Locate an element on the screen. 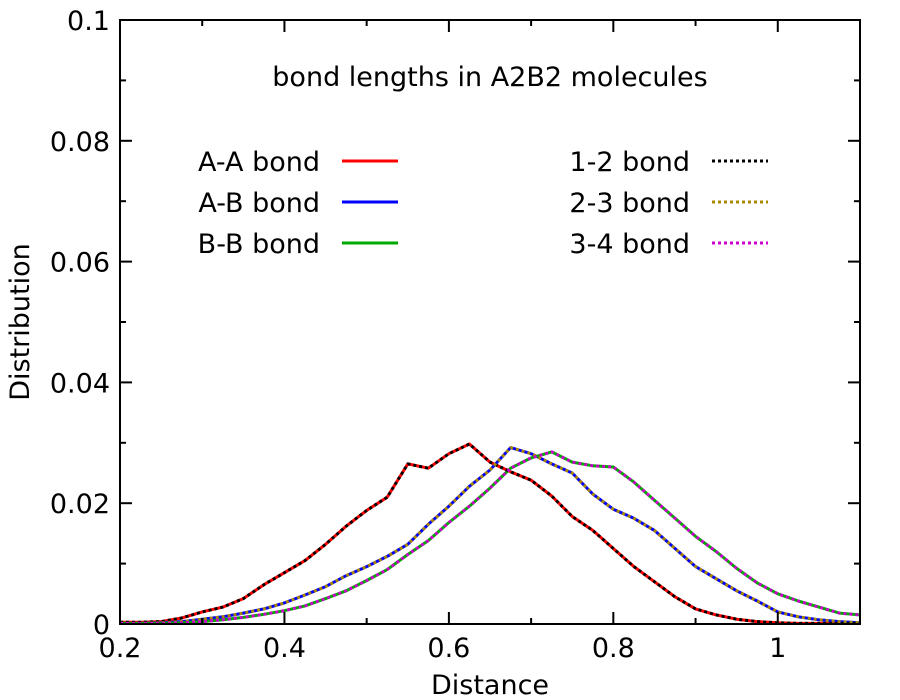 This screenshot has height=700, width=900. legend-label-b-b-bond: B-B bond is located at coordinates (259, 244).